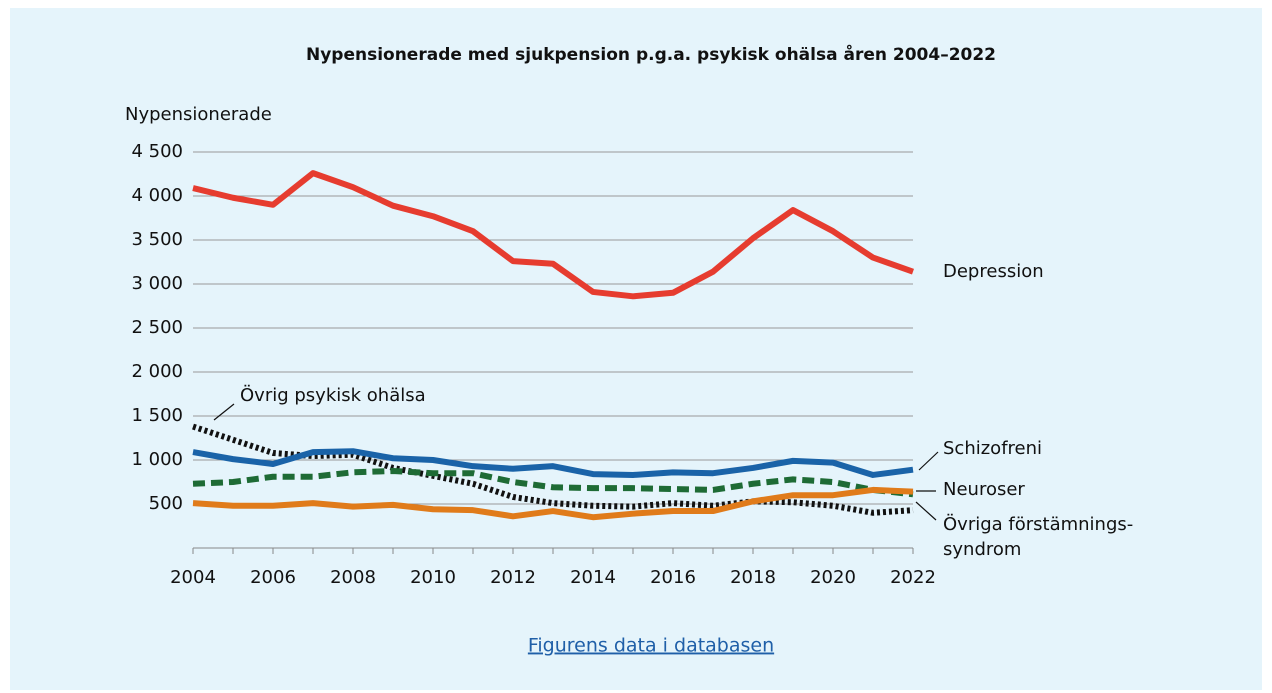 This screenshot has width=1272, height=693. What do you see at coordinates (513, 577) in the screenshot?
I see `x-tick-label: 2012` at bounding box center [513, 577].